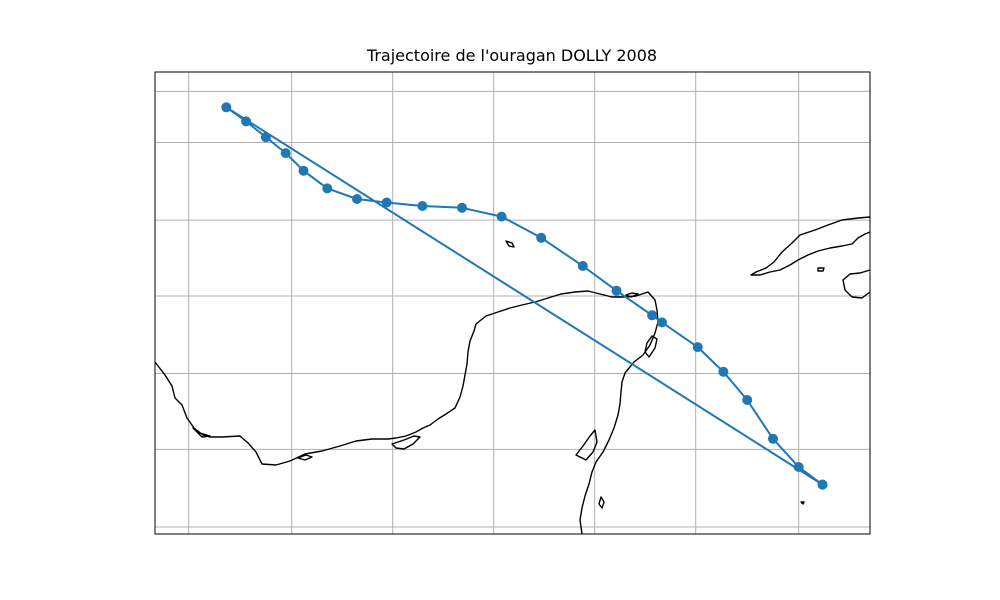 The image size is (1000, 600). I want to click on coastline-gulf-islet, so click(305, 457).